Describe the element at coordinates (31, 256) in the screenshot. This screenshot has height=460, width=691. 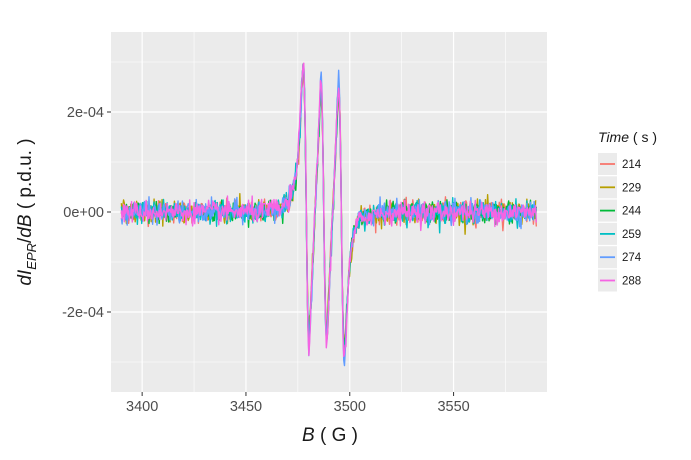
I see `y-axis-subscript: EPR` at that location.